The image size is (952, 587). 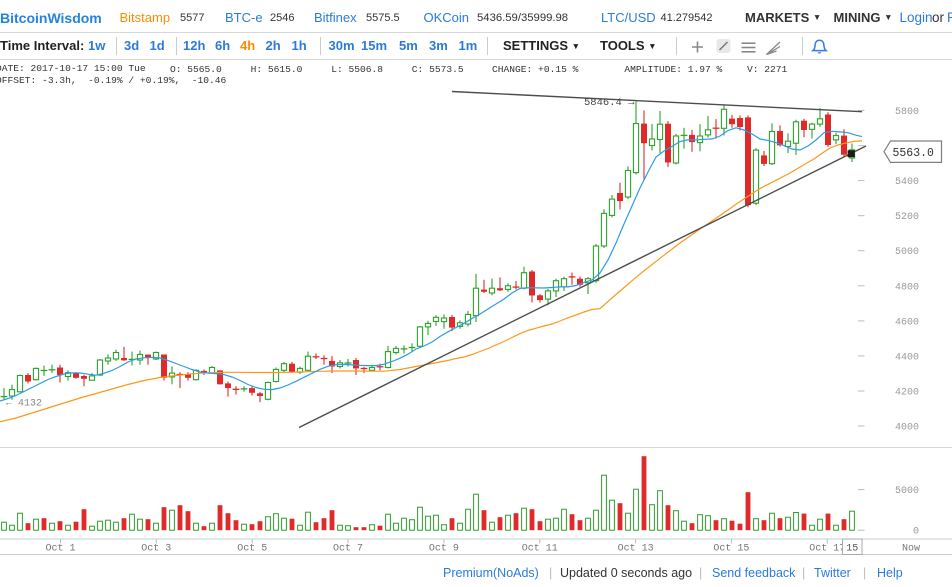 What do you see at coordinates (907, 357) in the screenshot?
I see `svg-text: 4400` at bounding box center [907, 357].